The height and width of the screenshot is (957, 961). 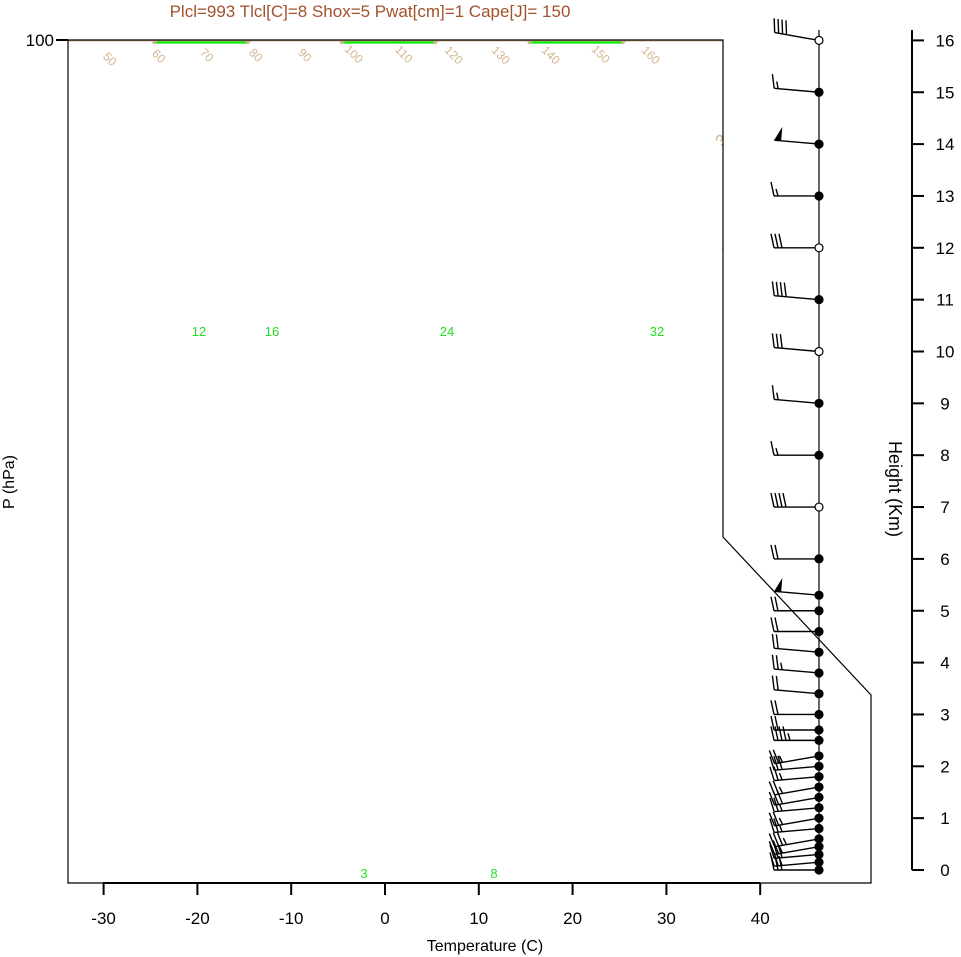 What do you see at coordinates (40, 40) in the screenshot?
I see `y-tick-label: 100` at bounding box center [40, 40].